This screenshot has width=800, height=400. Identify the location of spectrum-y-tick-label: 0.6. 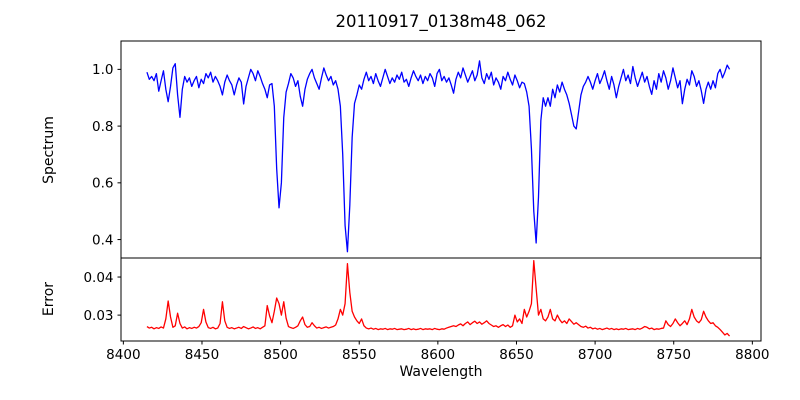
(102, 184).